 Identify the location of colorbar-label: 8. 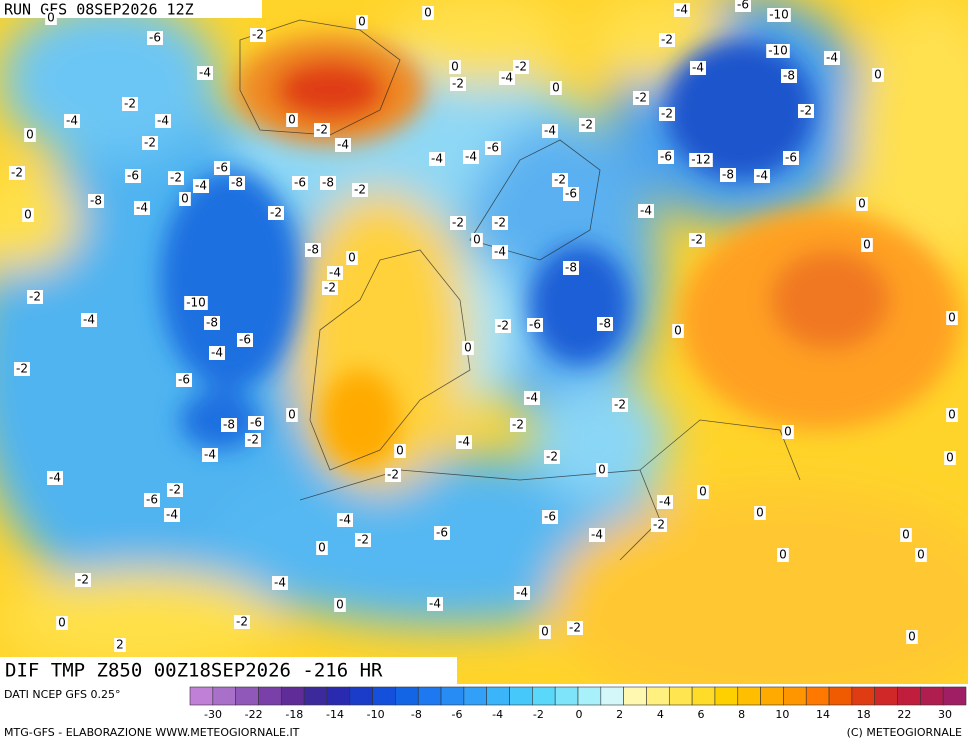
(741, 714).